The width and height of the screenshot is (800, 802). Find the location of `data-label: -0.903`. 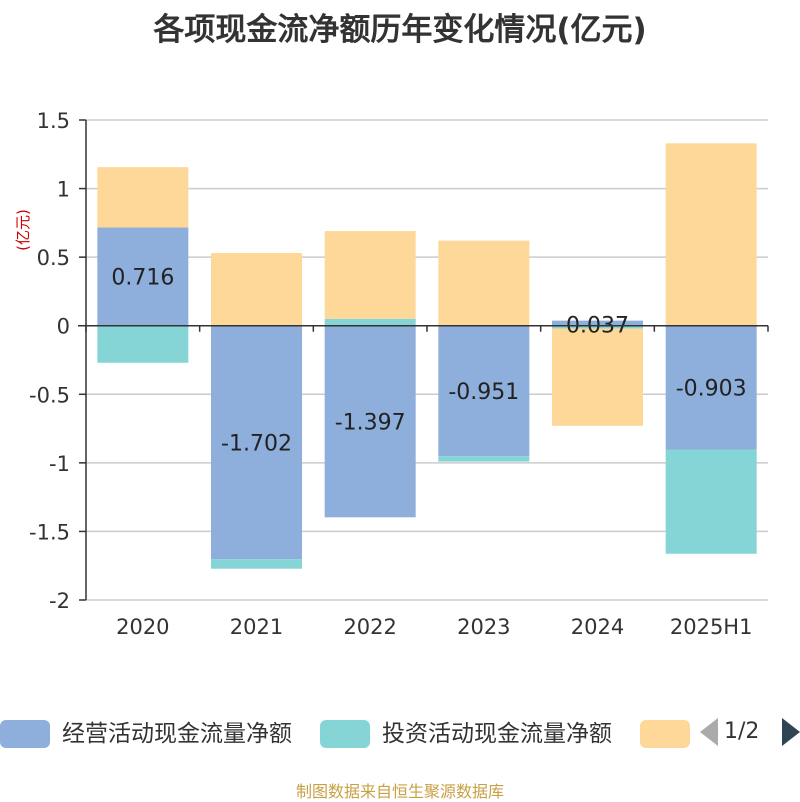

data-label: -0.903 is located at coordinates (711, 389).